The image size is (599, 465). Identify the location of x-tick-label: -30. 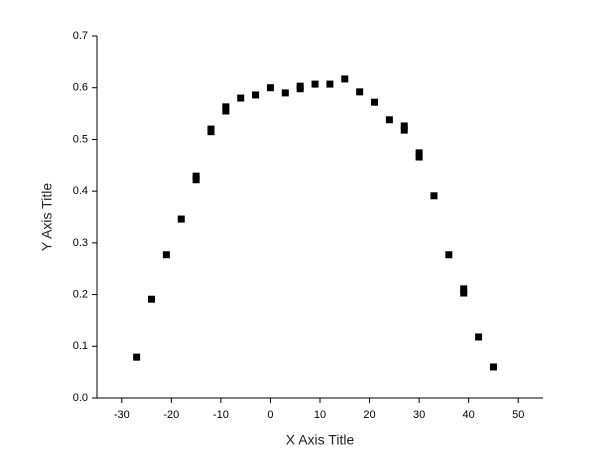
(122, 415).